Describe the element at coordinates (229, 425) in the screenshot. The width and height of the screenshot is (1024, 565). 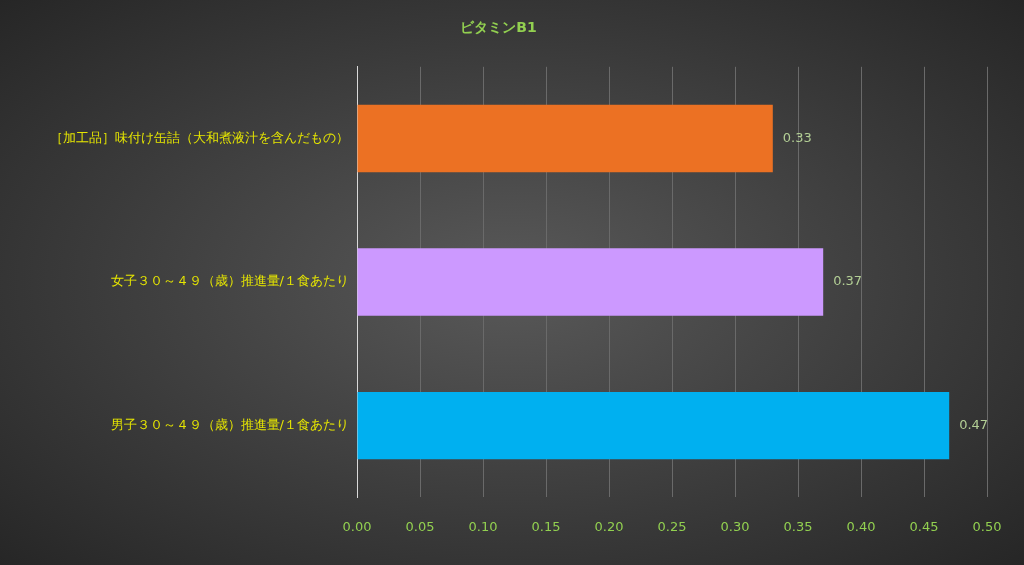
I see `y-tick-label: 男子３０～４９（歳）推進量/１食あたり` at that location.